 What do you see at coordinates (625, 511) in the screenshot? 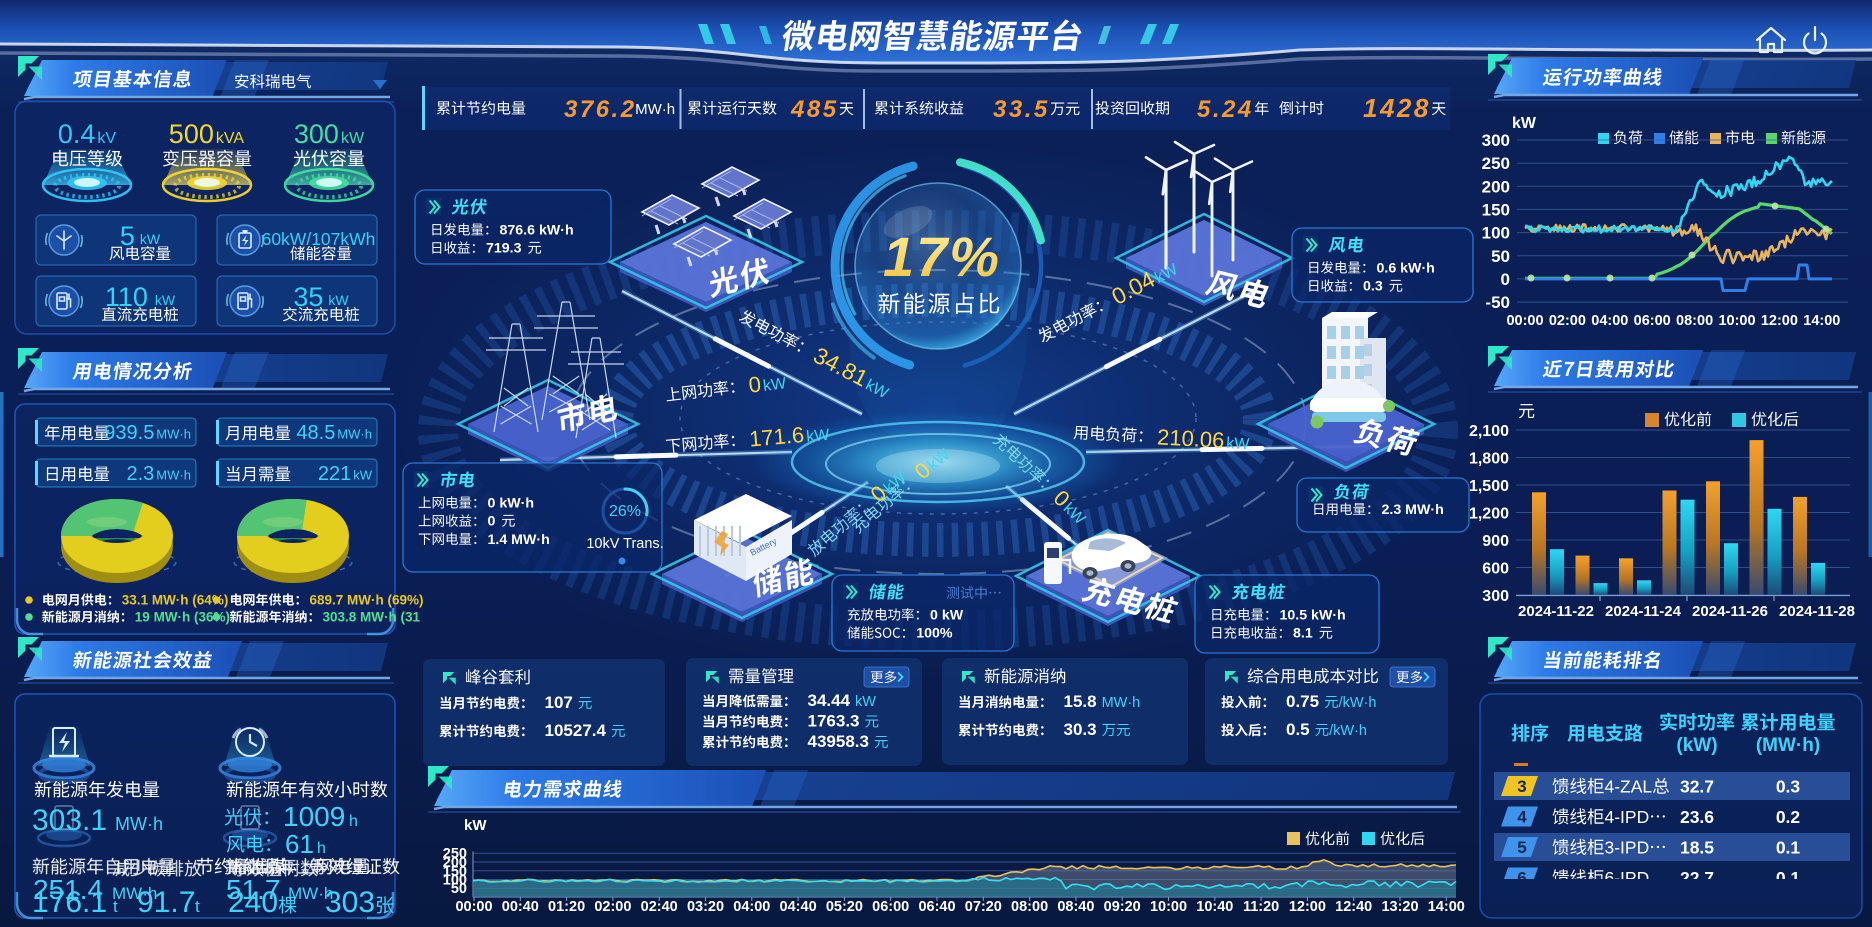
I see `svg-text: 26%` at bounding box center [625, 511].